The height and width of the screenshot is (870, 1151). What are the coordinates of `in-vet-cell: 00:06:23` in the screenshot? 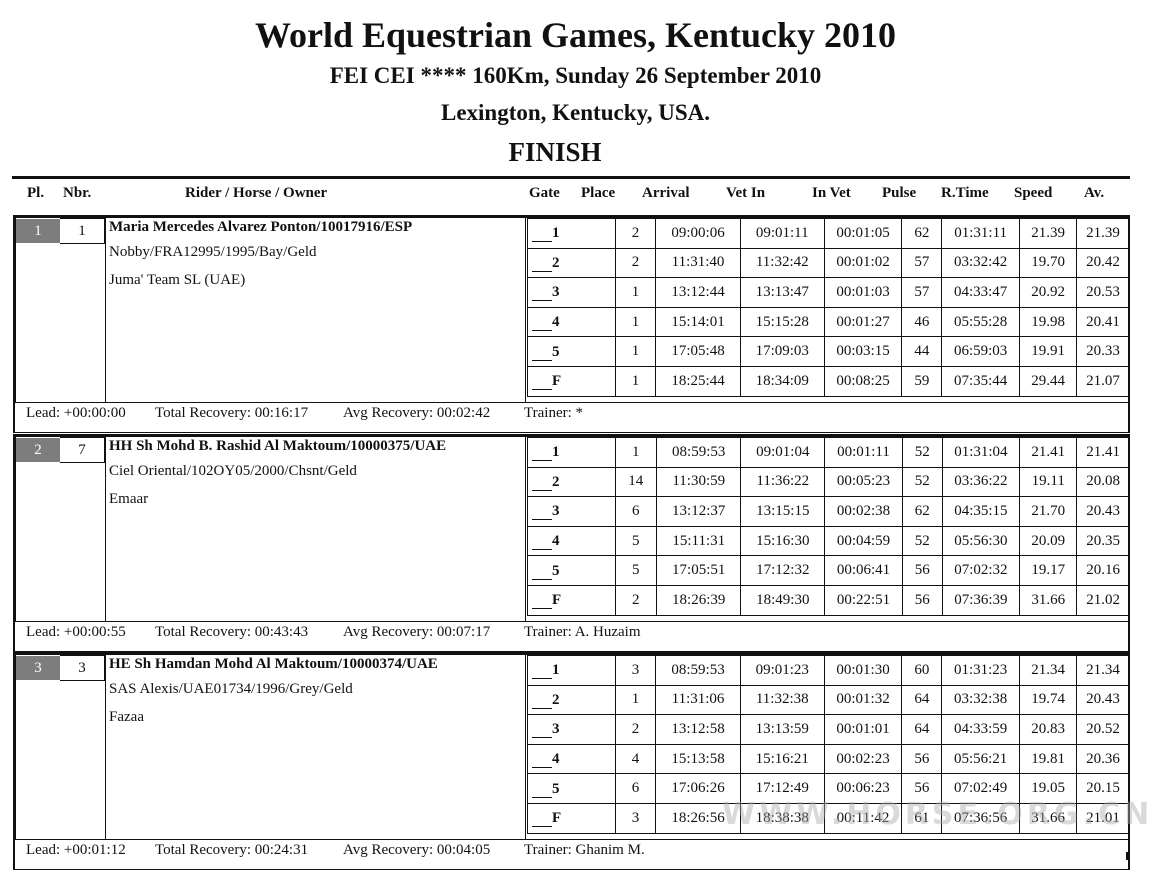 It's located at (863, 788).